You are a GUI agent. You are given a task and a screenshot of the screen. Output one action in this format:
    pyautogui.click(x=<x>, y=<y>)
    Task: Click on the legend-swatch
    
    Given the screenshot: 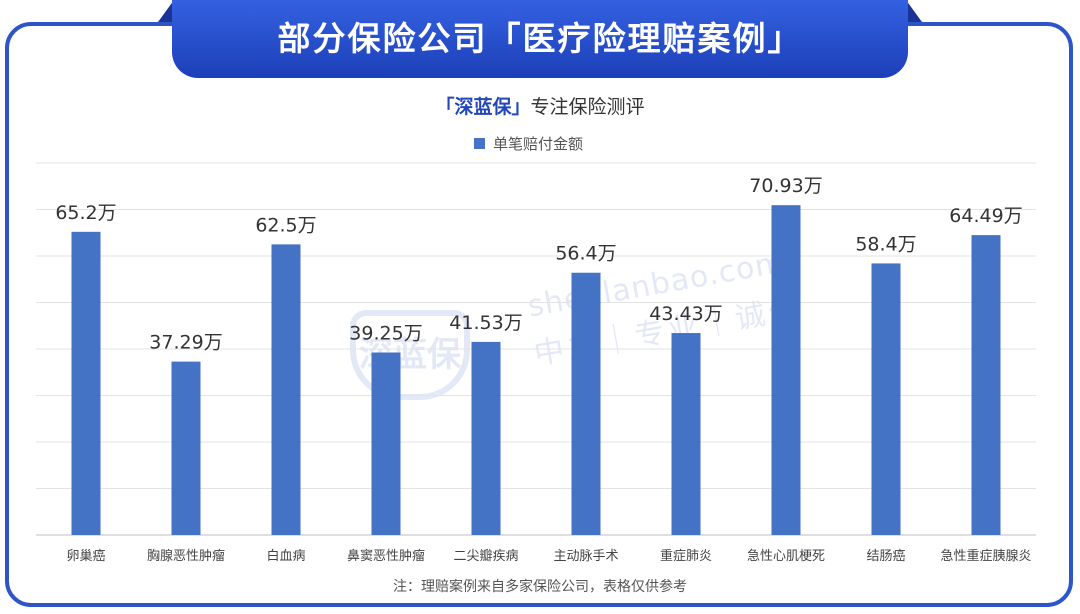 What is the action you would take?
    pyautogui.click(x=479, y=143)
    